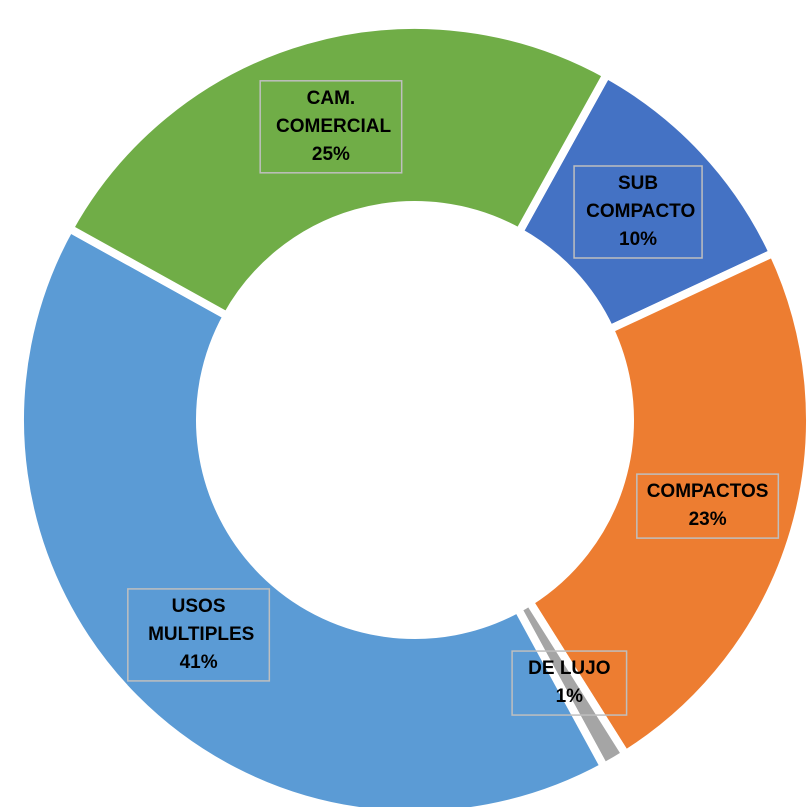  Describe the element at coordinates (199, 620) in the screenshot. I see `category-label: USOS MULTIPLES` at that location.